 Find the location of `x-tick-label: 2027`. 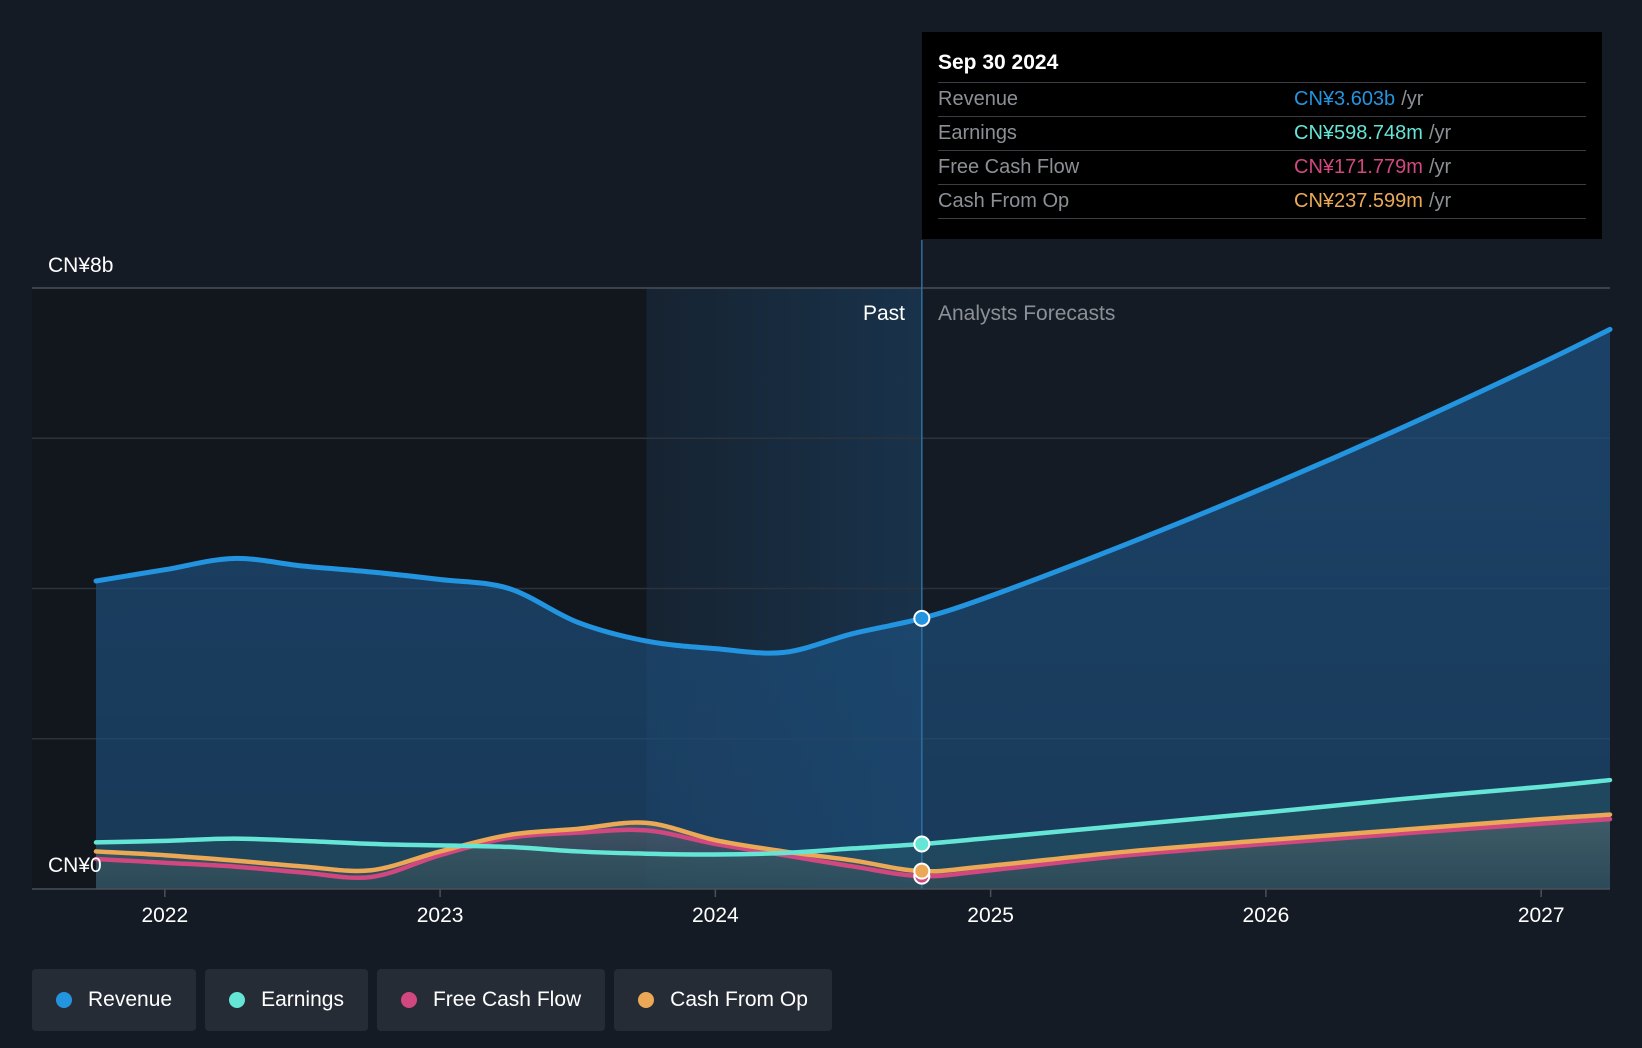

x-tick-label: 2027 is located at coordinates (1541, 915).